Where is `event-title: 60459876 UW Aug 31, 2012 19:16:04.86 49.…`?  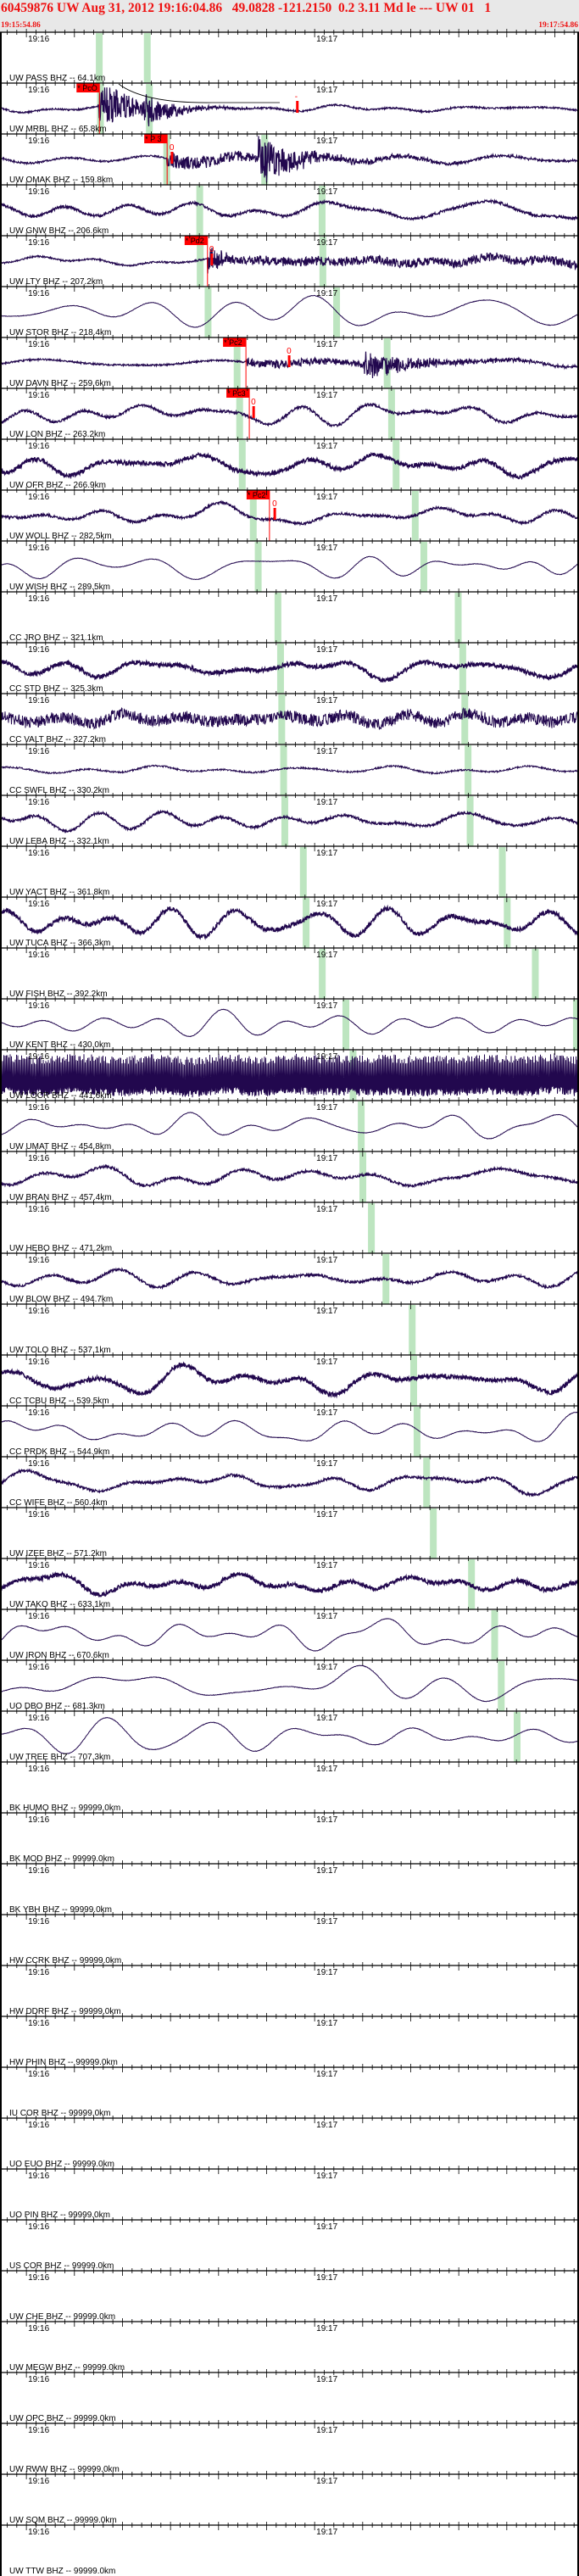
event-title: 60459876 UW Aug 31, 2012 19:16:04.86 49.… is located at coordinates (246, 8).